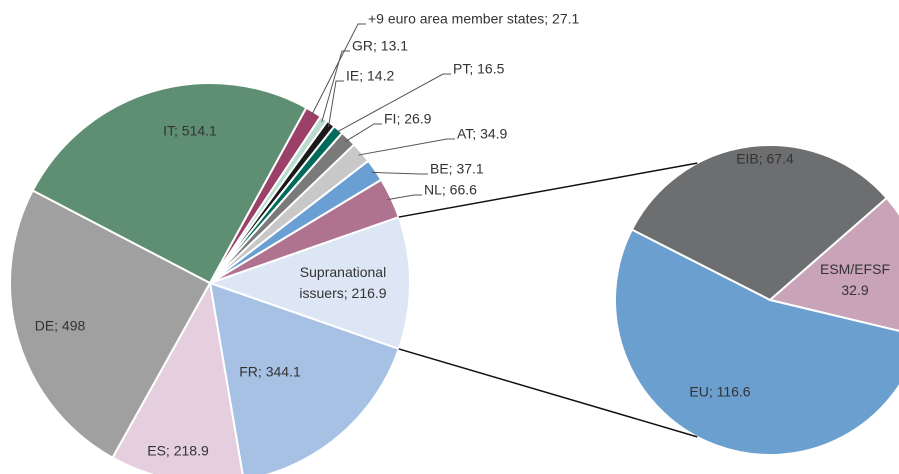  I want to click on slice-label: 32.9, so click(854, 290).